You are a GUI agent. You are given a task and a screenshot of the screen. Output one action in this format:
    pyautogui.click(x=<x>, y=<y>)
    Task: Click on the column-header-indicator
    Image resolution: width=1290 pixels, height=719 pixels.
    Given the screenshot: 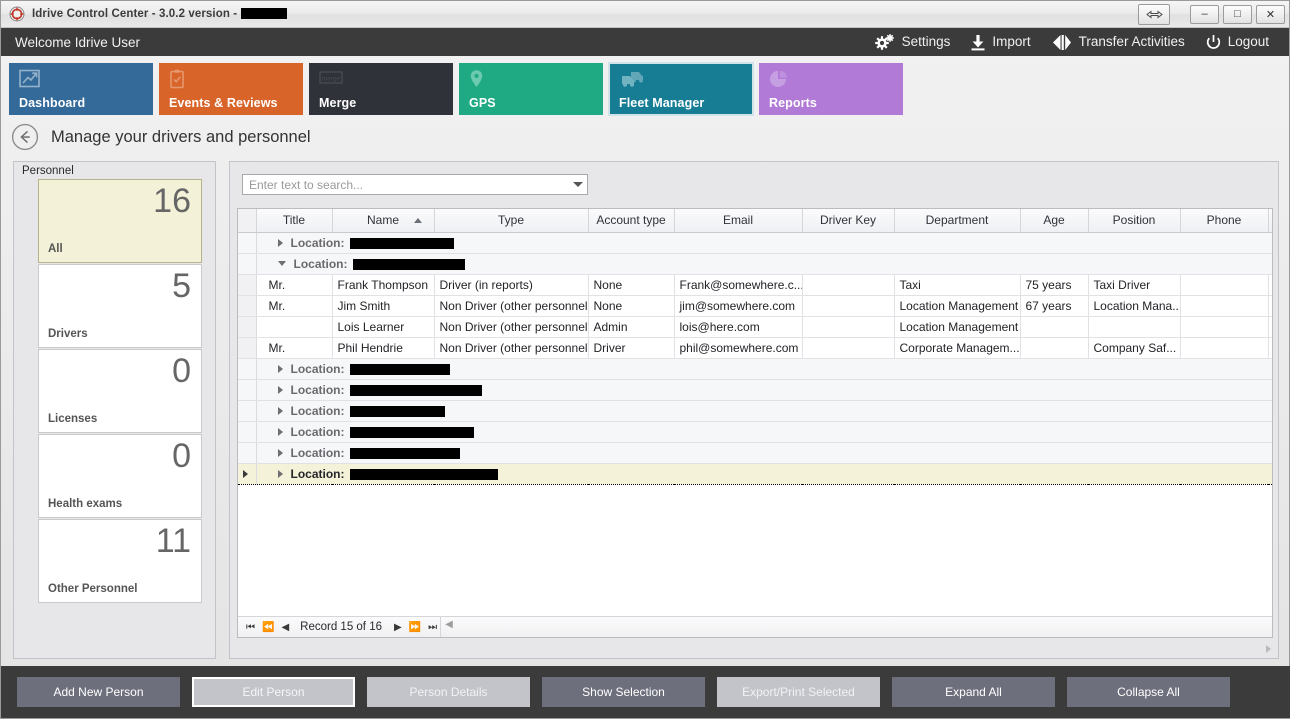 What is the action you would take?
    pyautogui.click(x=247, y=221)
    